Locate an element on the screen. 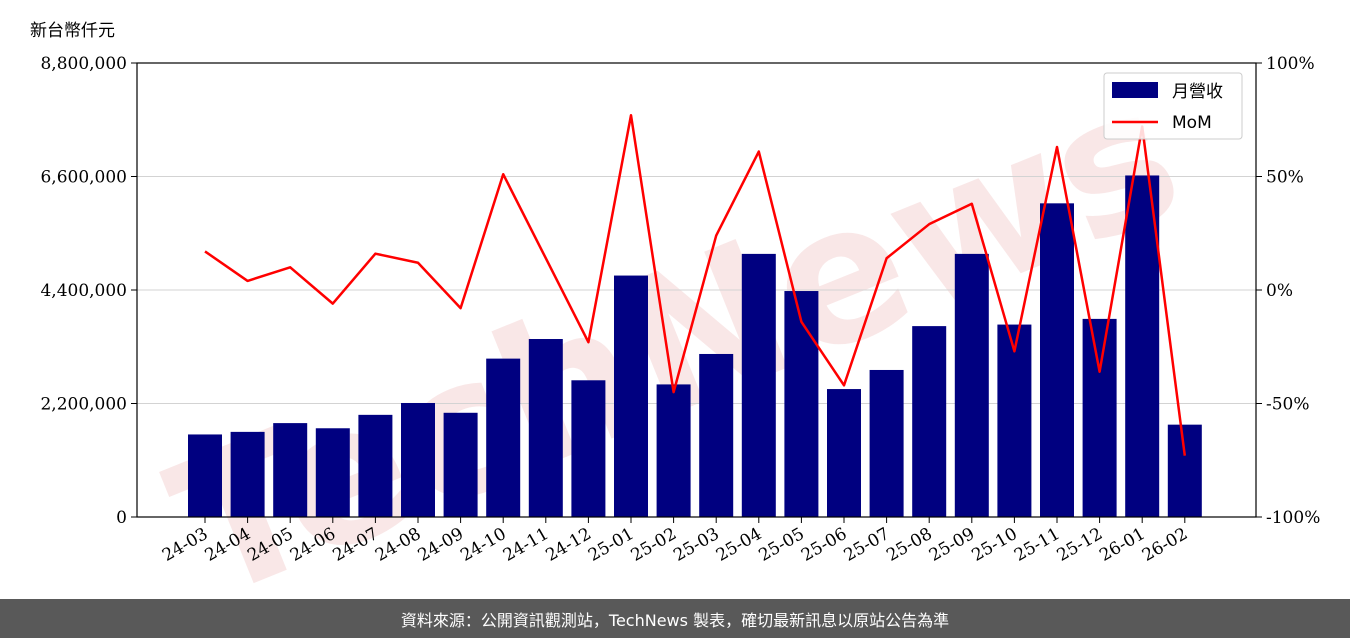  y-left-tick-label: 8,800,000 is located at coordinates (83, 64).